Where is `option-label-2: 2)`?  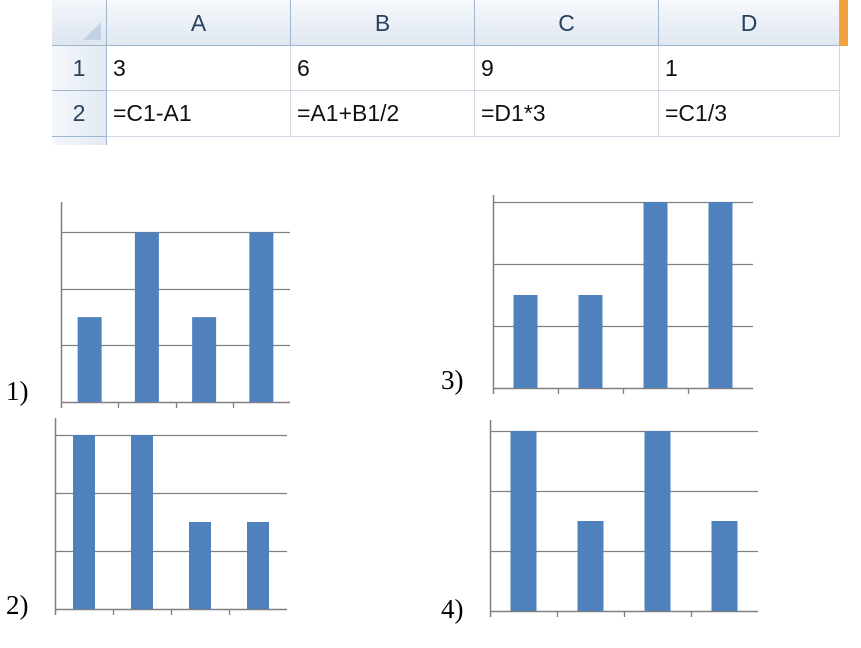 option-label-2: 2) is located at coordinates (17, 605).